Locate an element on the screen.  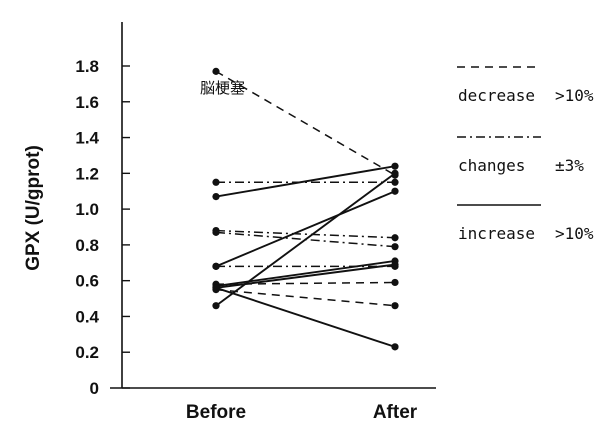
legend-suffix-solid: >10% is located at coordinates (574, 233).